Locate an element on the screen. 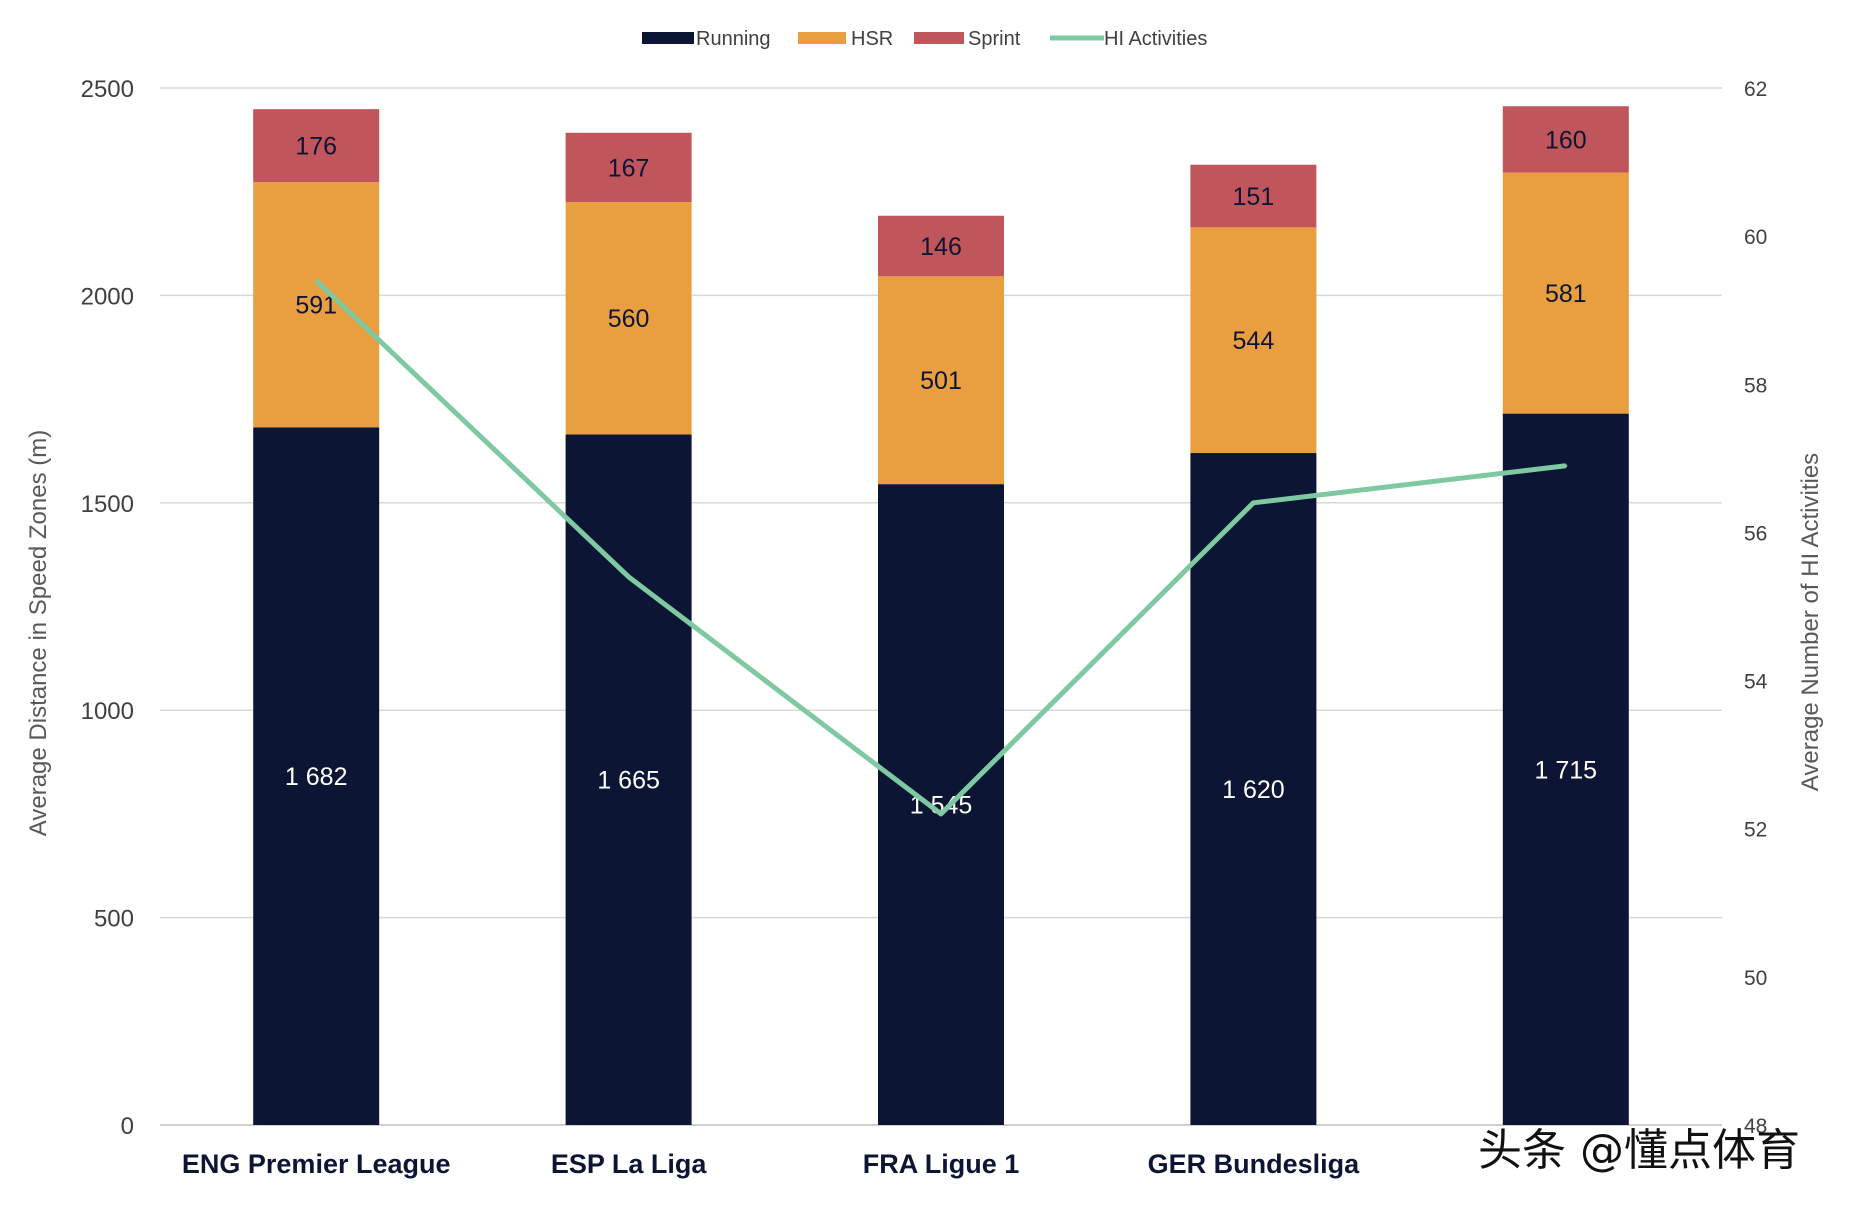 Image resolution: width=1852 pixels, height=1208 pixels. y-tick-label: 500 is located at coordinates (114, 919).